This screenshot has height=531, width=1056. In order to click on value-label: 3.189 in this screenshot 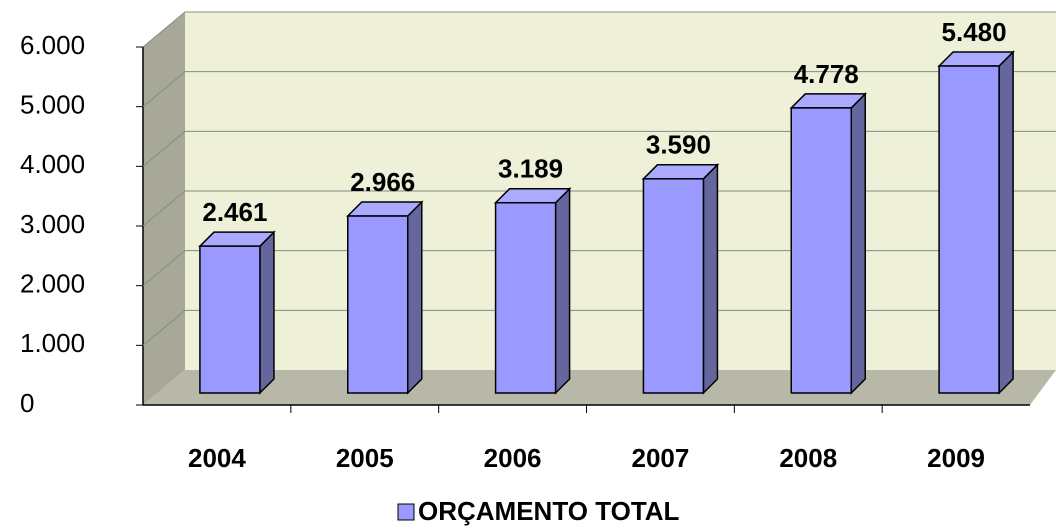, I will do `click(530, 169)`.